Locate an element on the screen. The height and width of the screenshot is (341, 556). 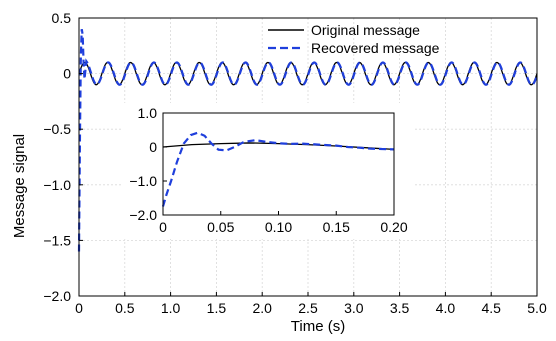
inset-plot-frame is located at coordinates (278, 164).